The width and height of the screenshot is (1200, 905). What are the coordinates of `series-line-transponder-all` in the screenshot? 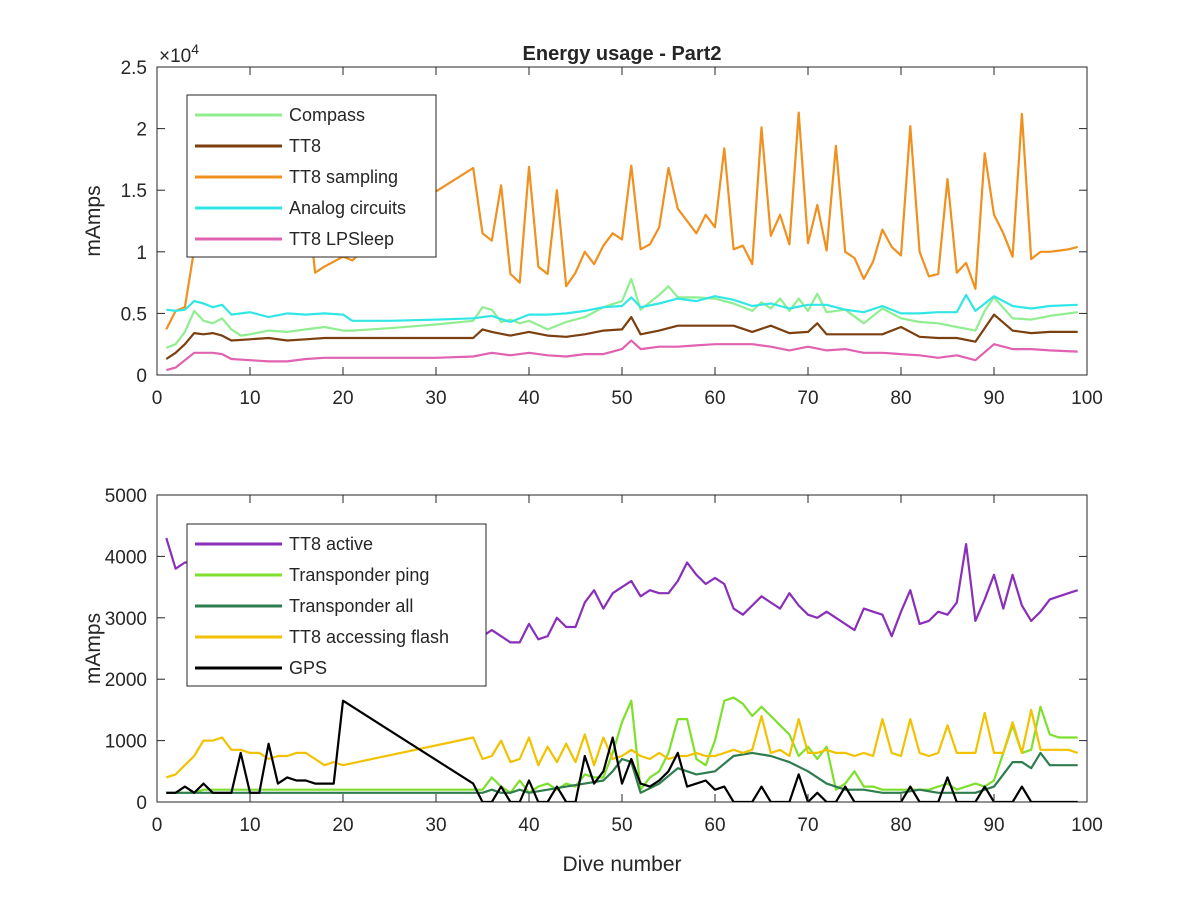 It's located at (622, 772).